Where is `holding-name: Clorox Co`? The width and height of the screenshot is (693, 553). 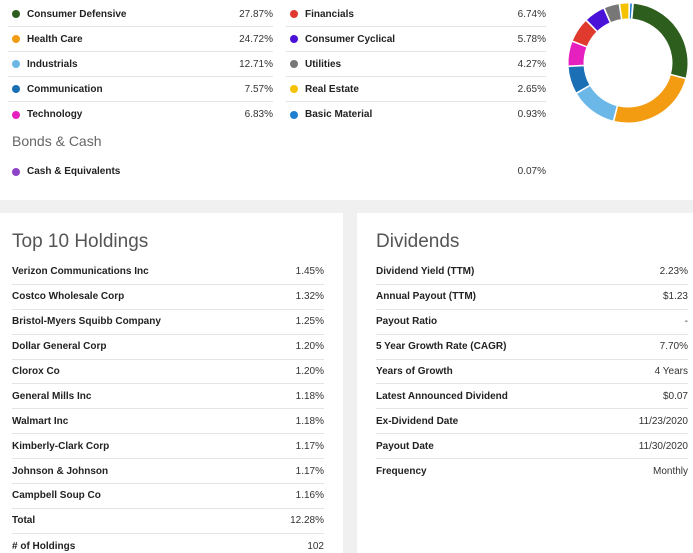 holding-name: Clorox Co is located at coordinates (36, 371).